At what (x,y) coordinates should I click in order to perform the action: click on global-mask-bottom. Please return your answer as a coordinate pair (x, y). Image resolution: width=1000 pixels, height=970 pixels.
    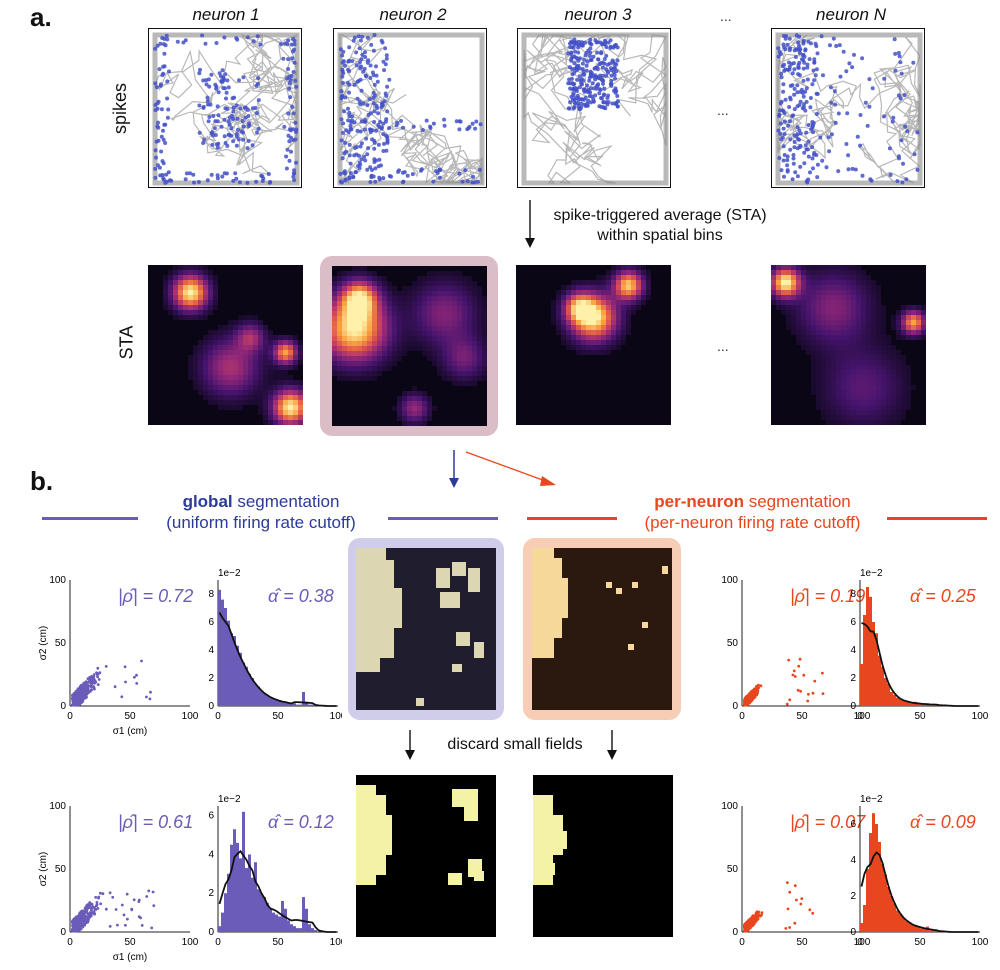
    Looking at the image, I should click on (426, 856).